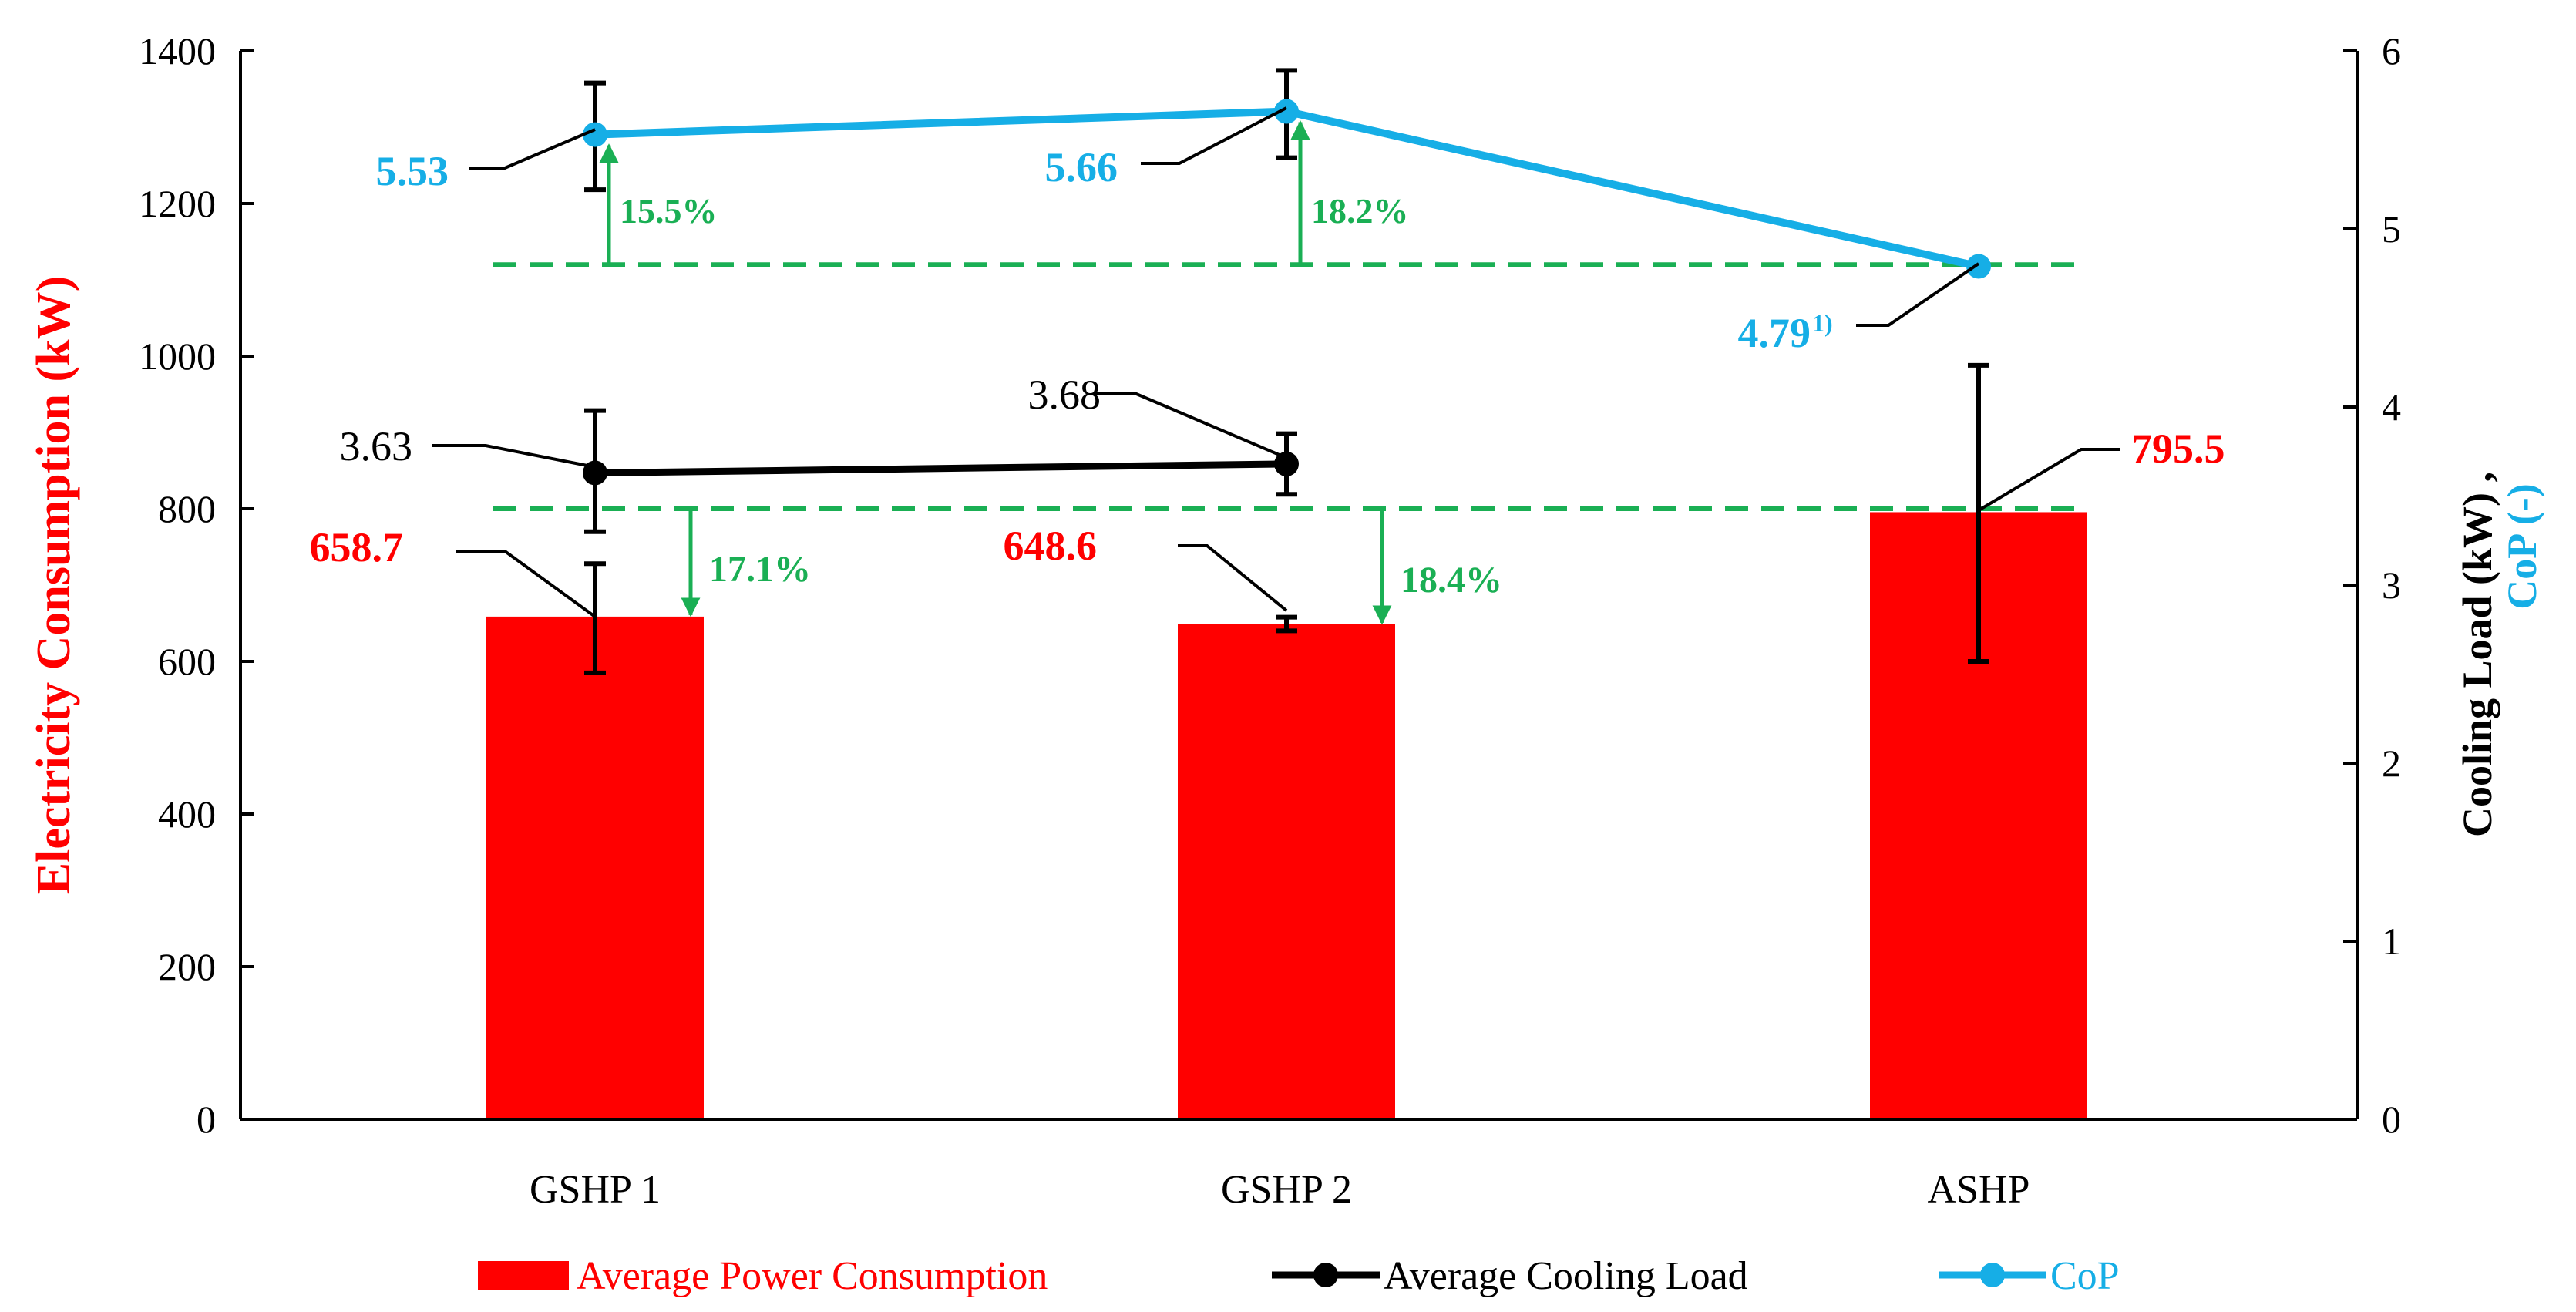  What do you see at coordinates (669, 211) in the screenshot?
I see `cop-increase-label-1: 15.5%` at bounding box center [669, 211].